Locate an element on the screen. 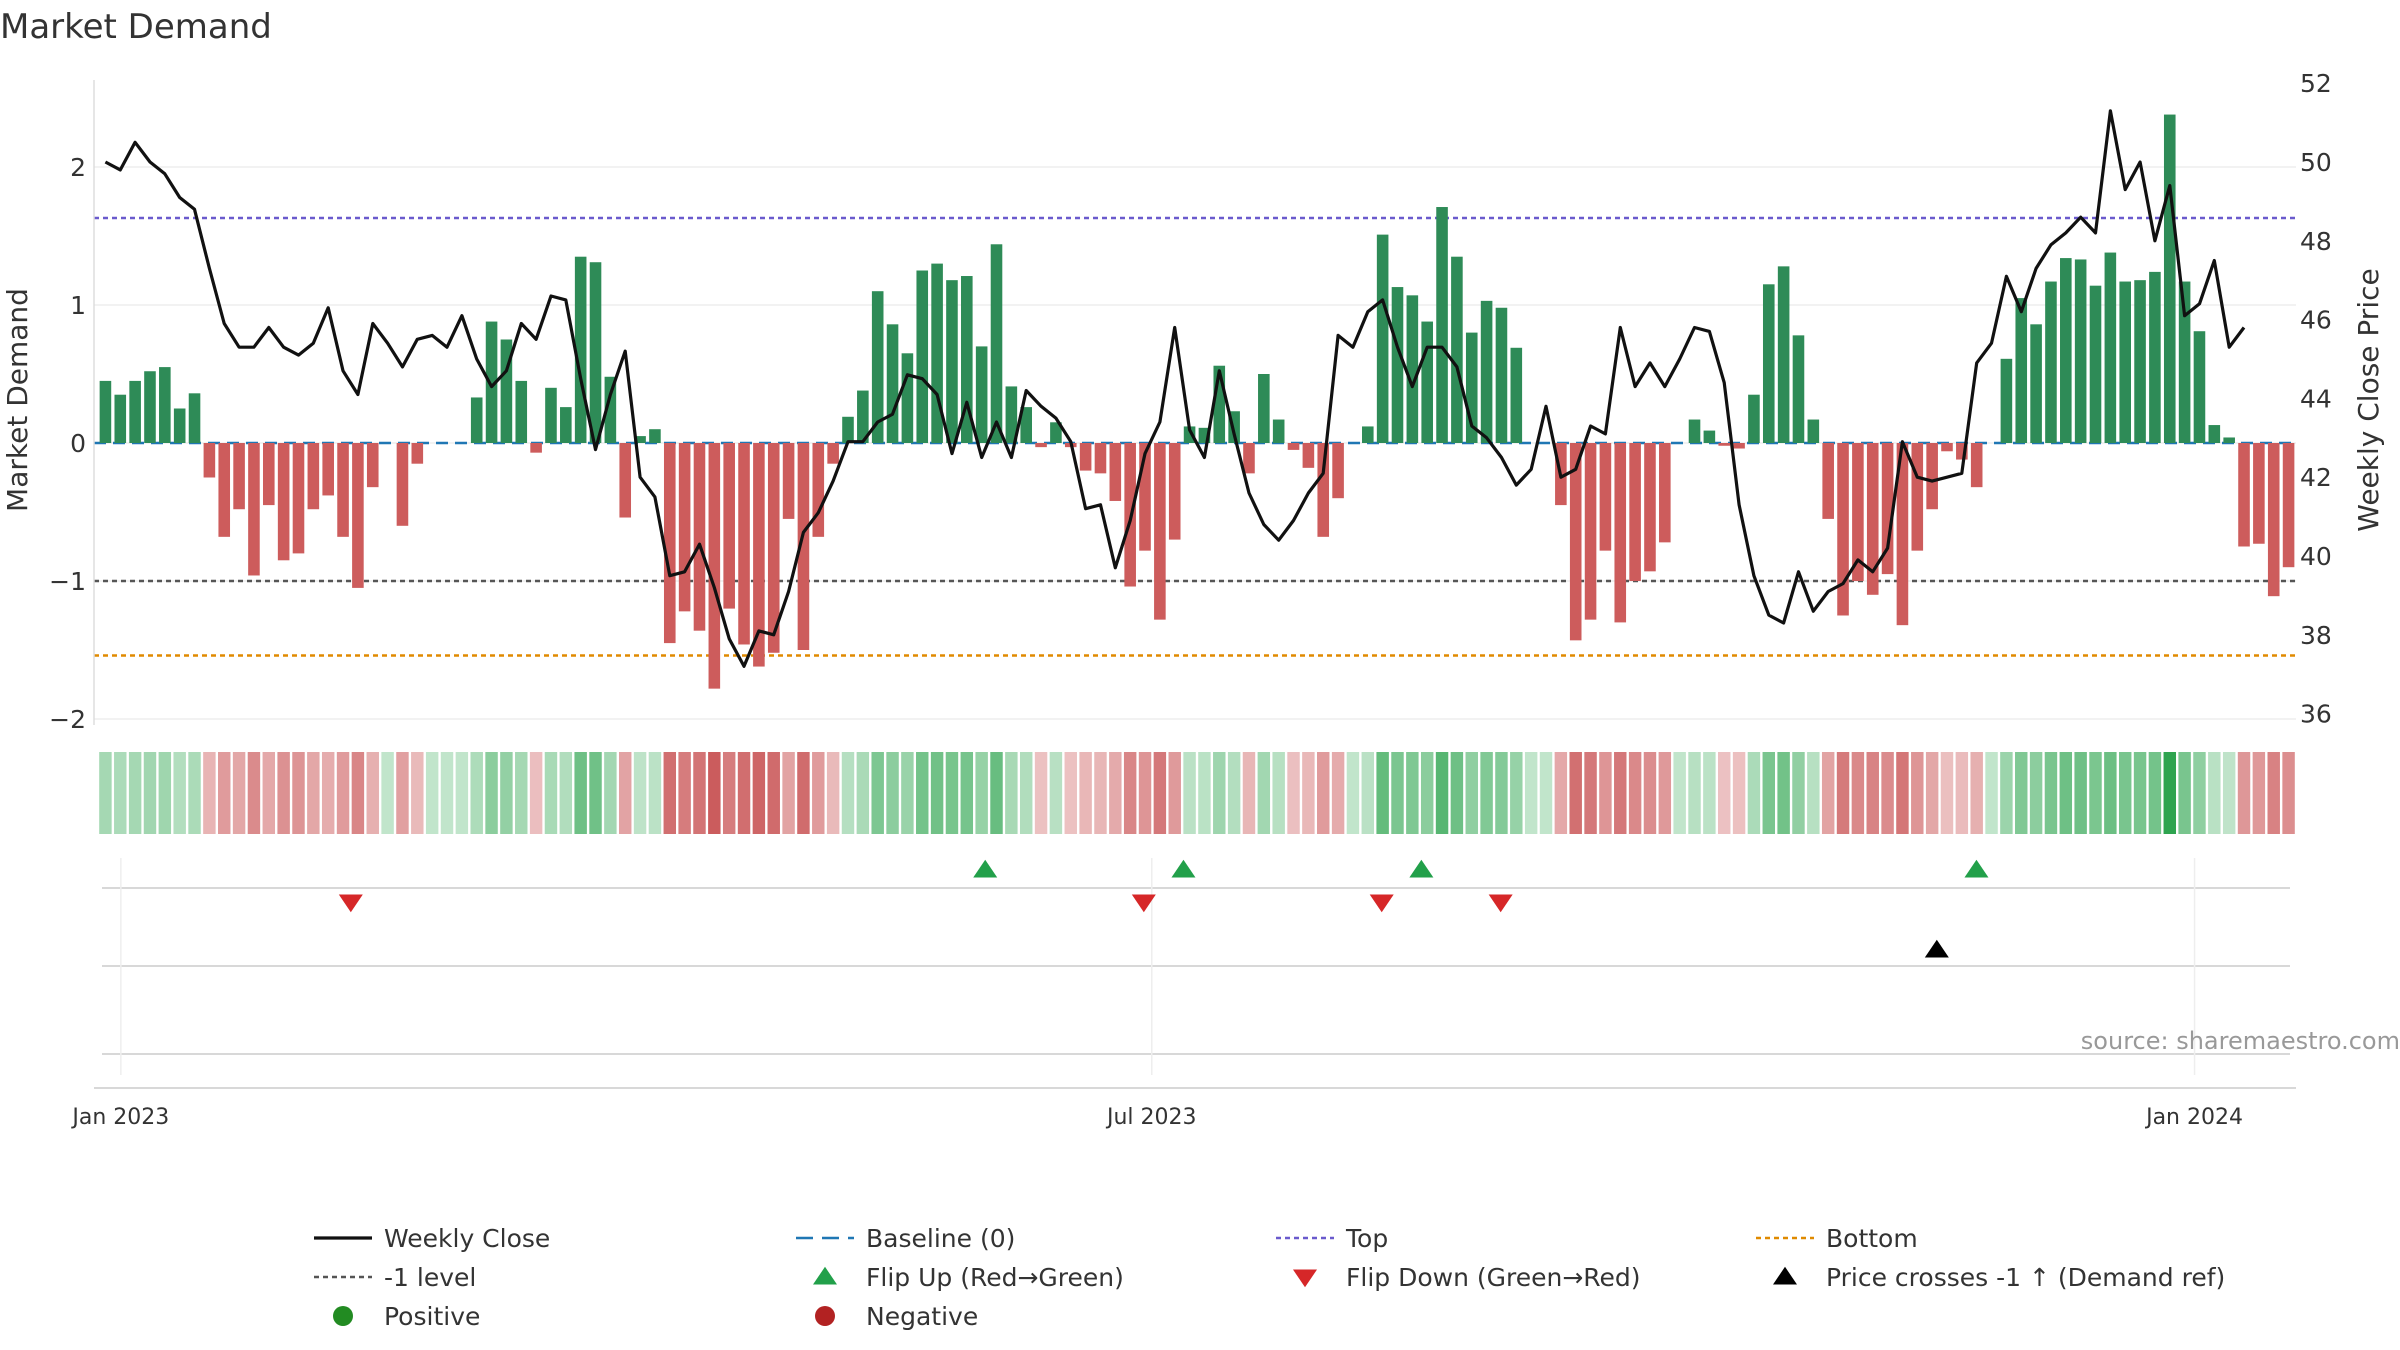 Image resolution: width=2400 pixels, height=1350 pixels. flip-down-marker is located at coordinates (1143, 903).